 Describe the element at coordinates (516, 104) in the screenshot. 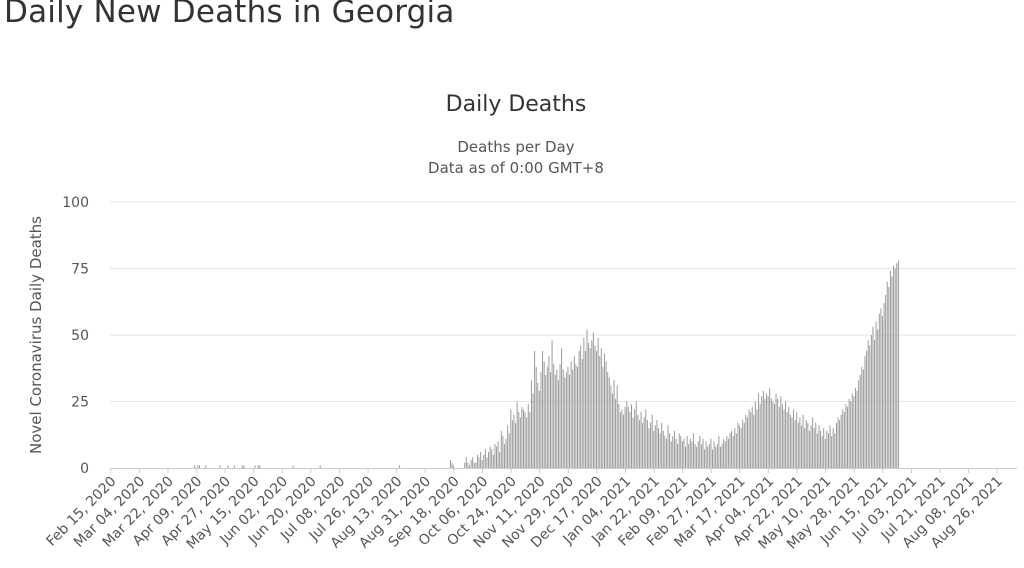

I see `chart-title: Daily Deaths` at that location.